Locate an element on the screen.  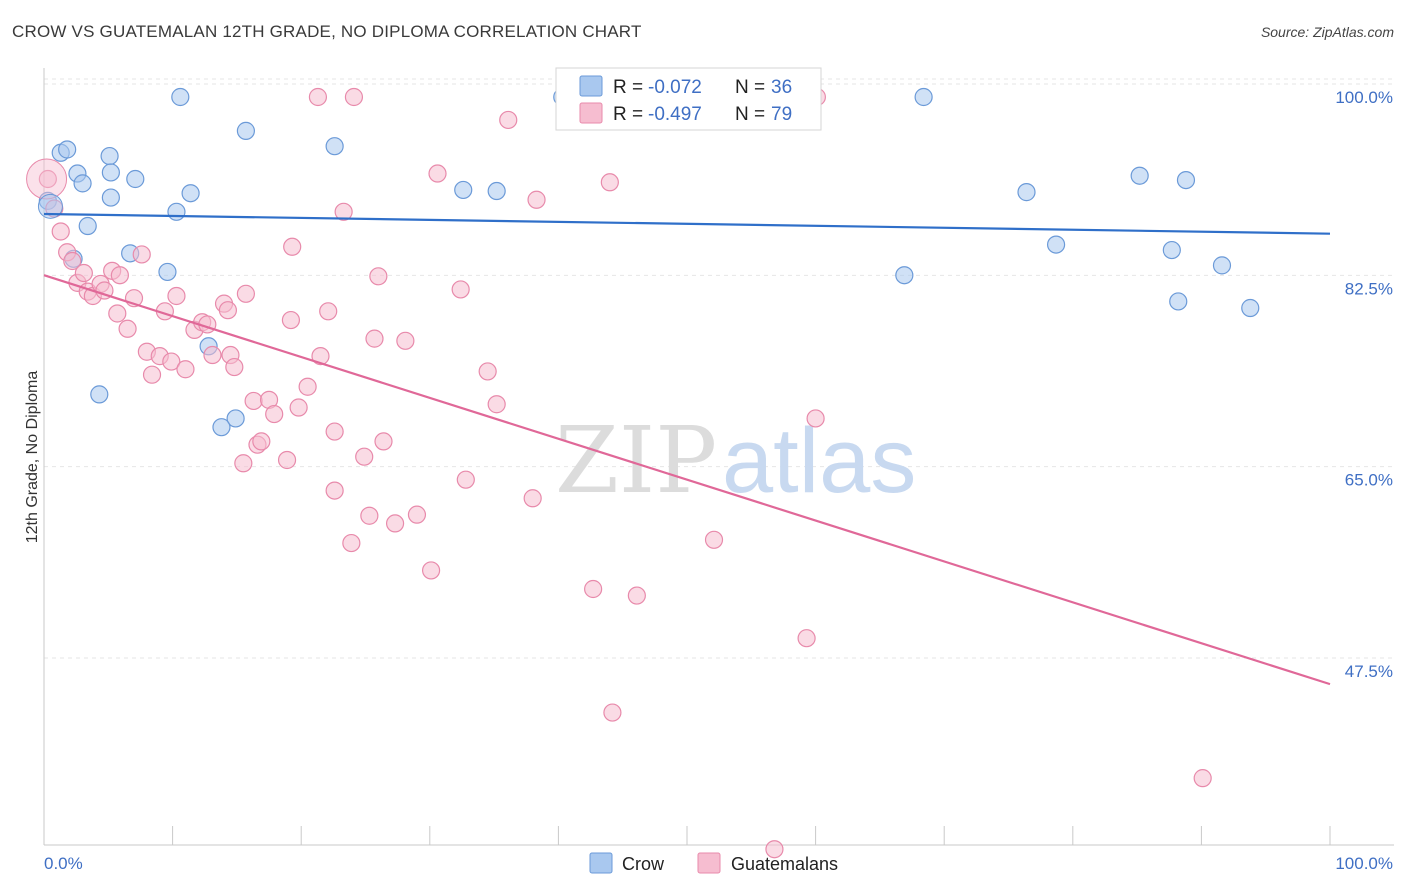
y-tick-label-1: 65.0% is located at coordinates (1369, 480).